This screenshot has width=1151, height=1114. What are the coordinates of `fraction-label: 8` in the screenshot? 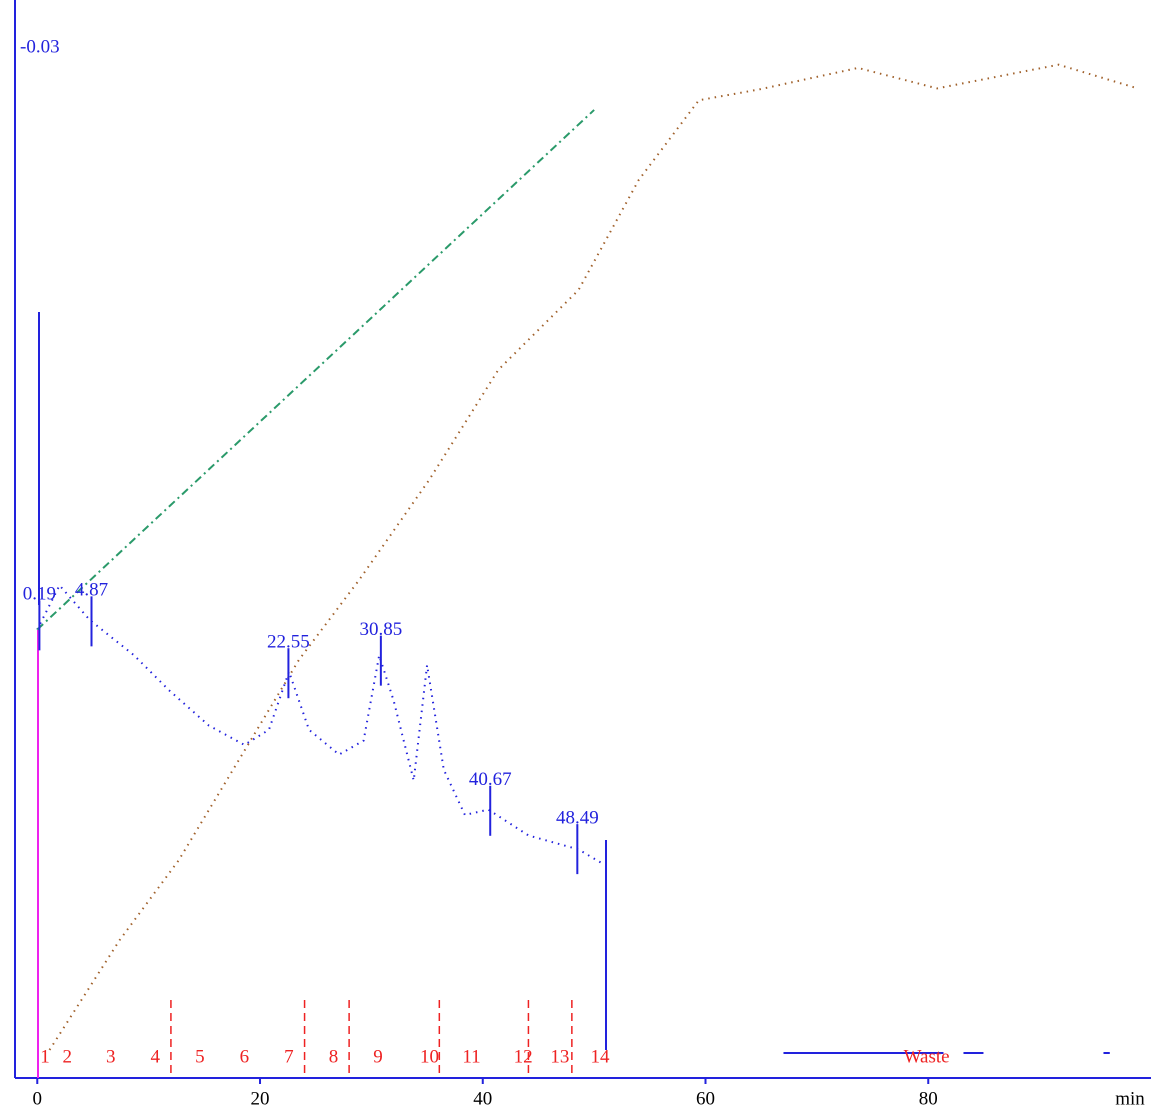 It's located at (334, 1056).